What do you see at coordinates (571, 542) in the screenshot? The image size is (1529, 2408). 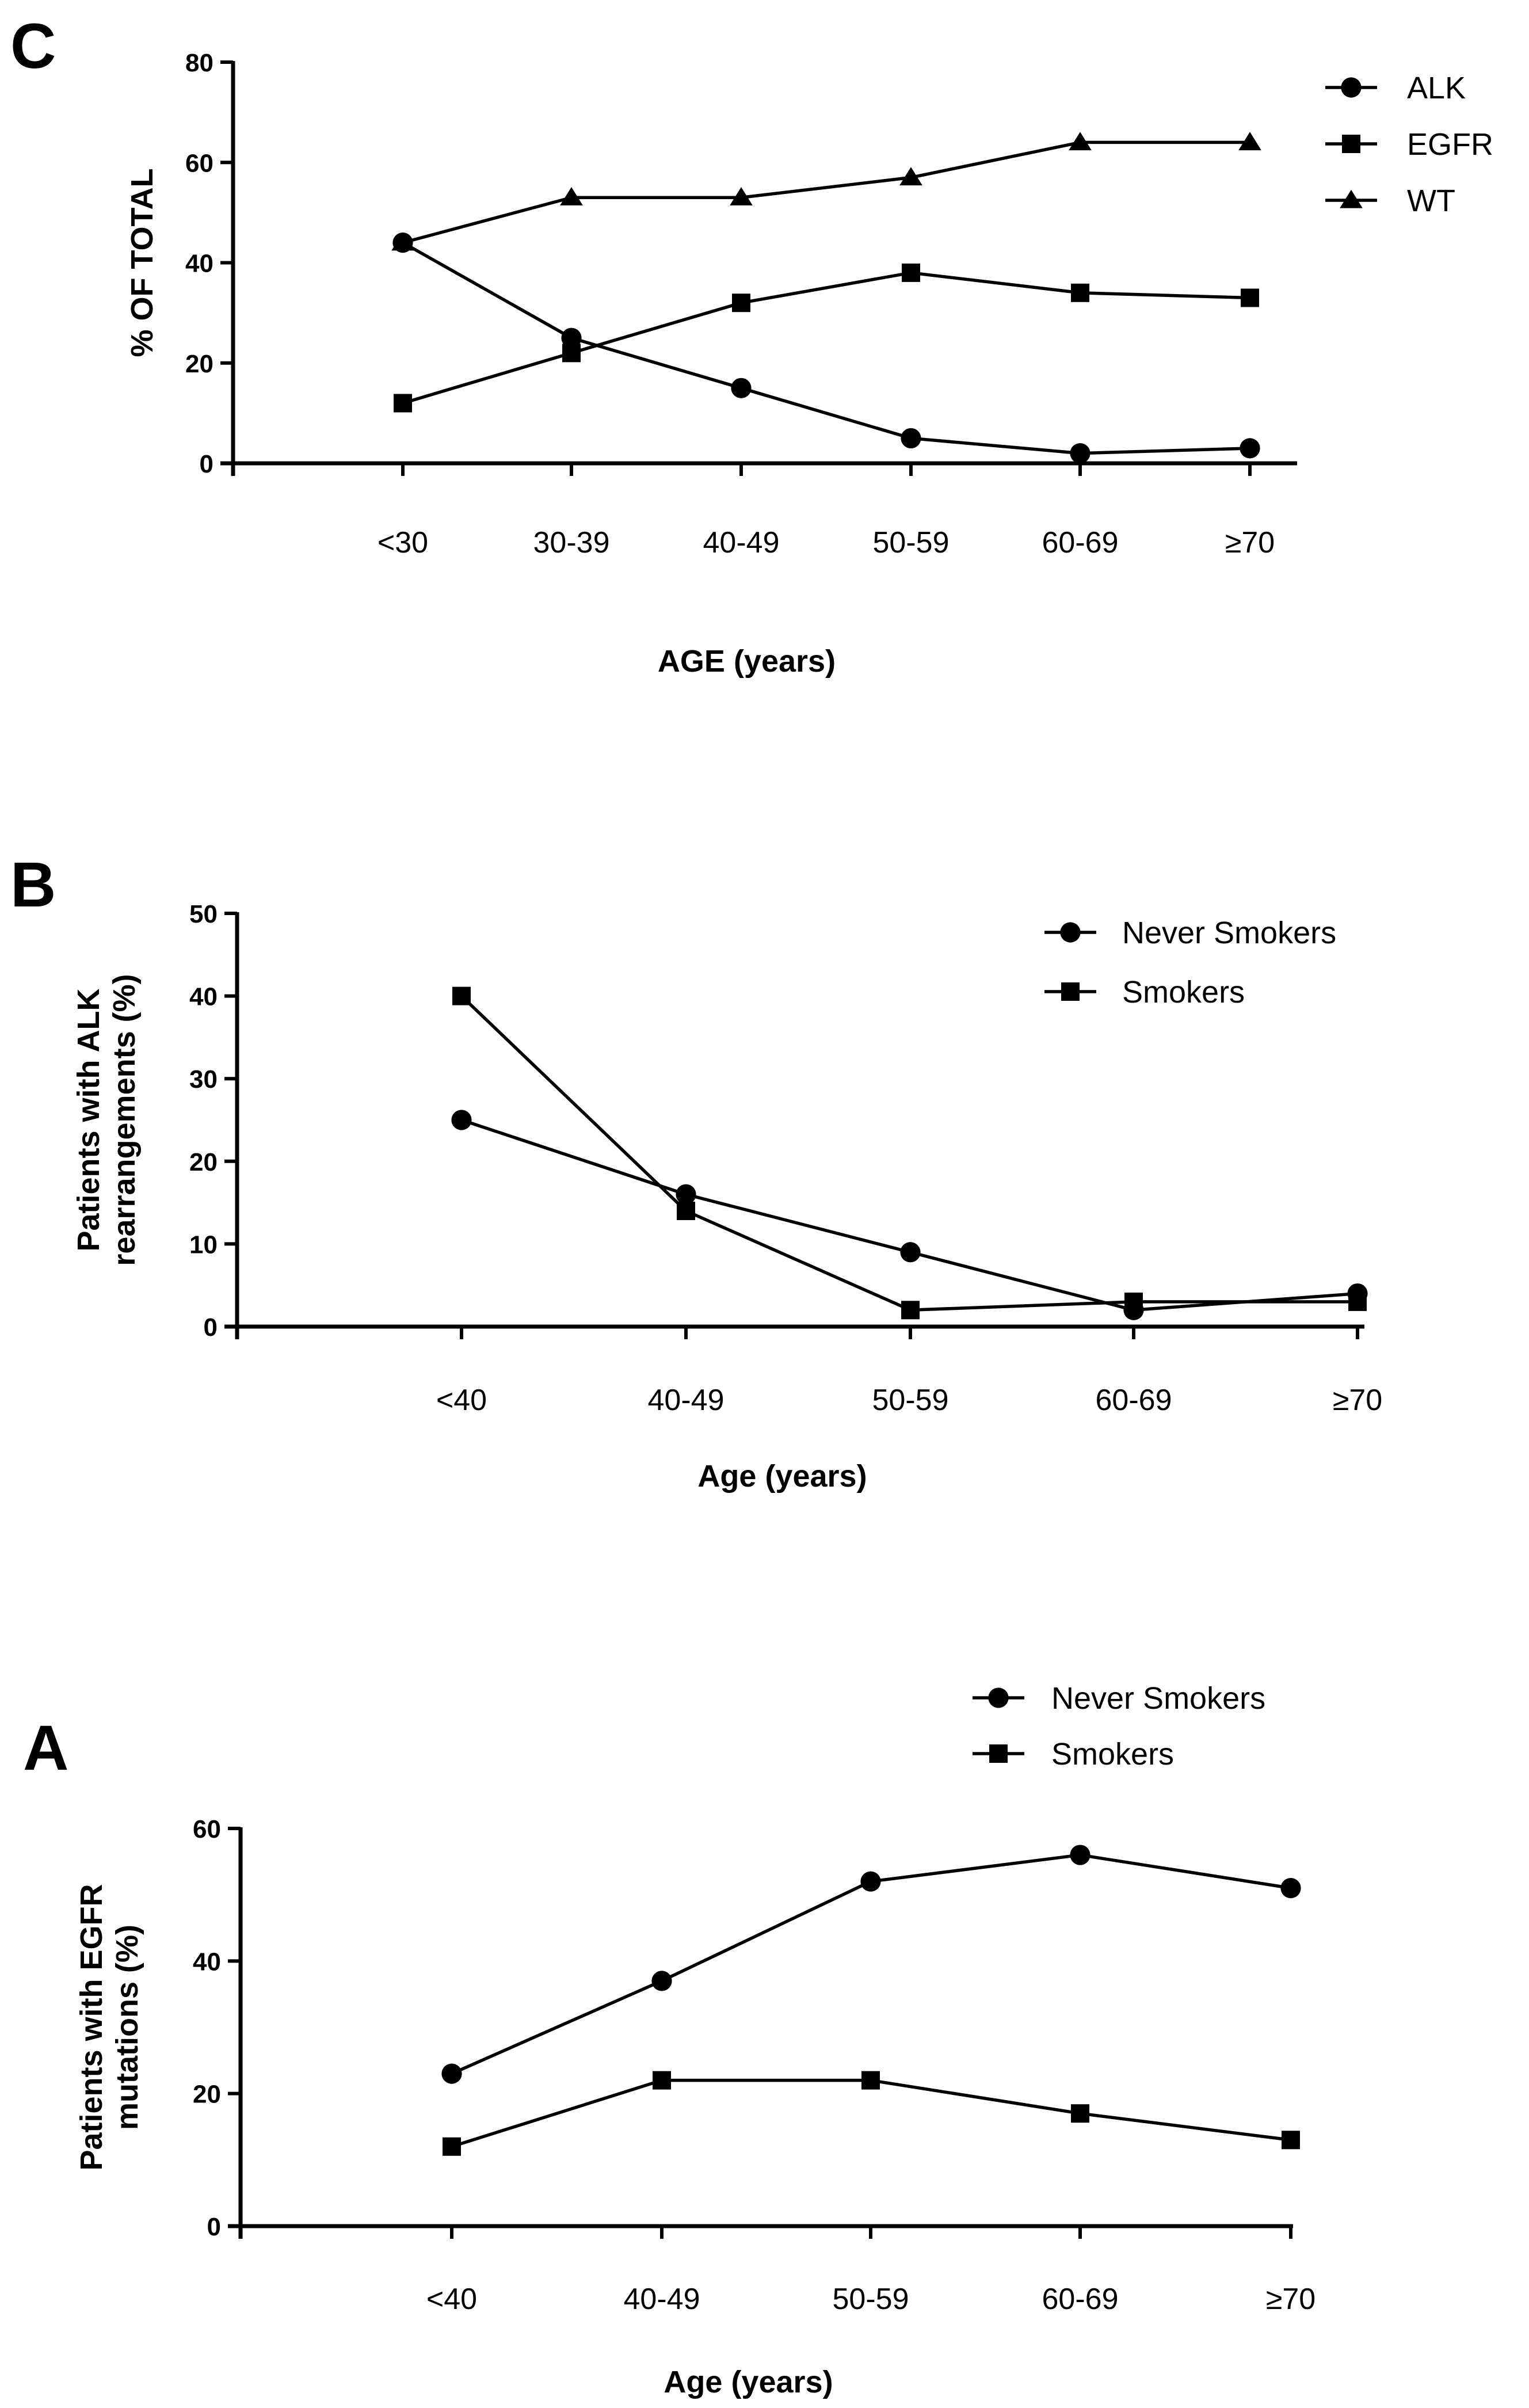 I see `x-tick-label: 30-39` at bounding box center [571, 542].